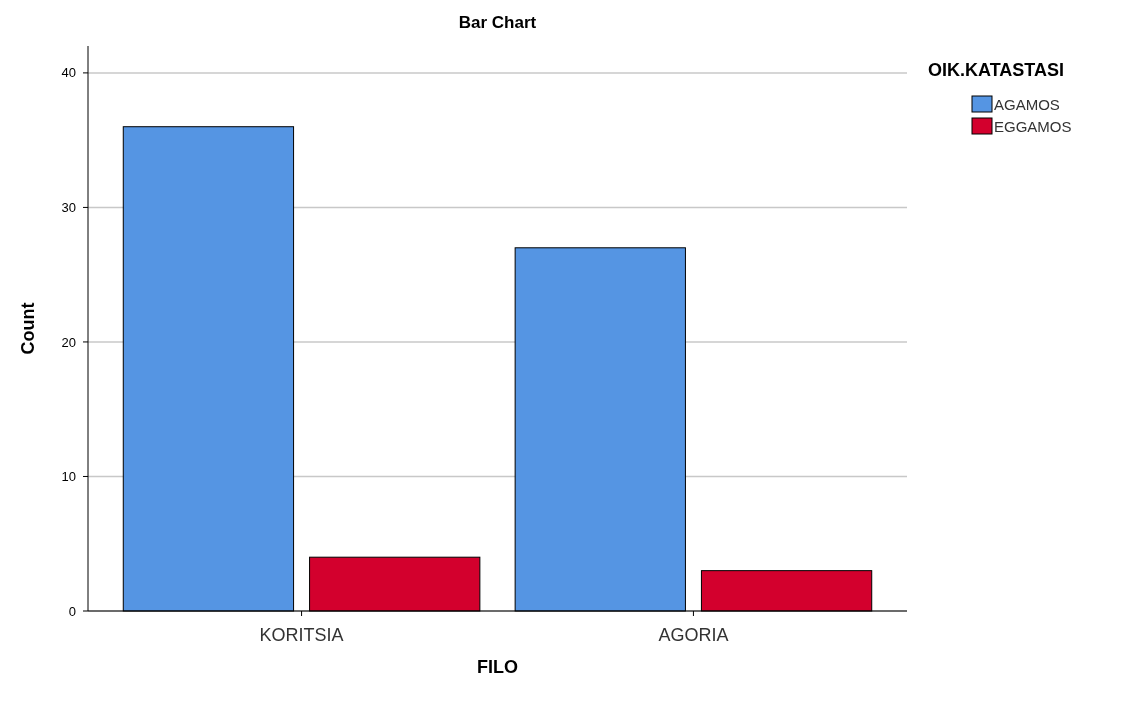  What do you see at coordinates (996, 70) in the screenshot?
I see `legend-title: OIK.KATASTASI` at bounding box center [996, 70].